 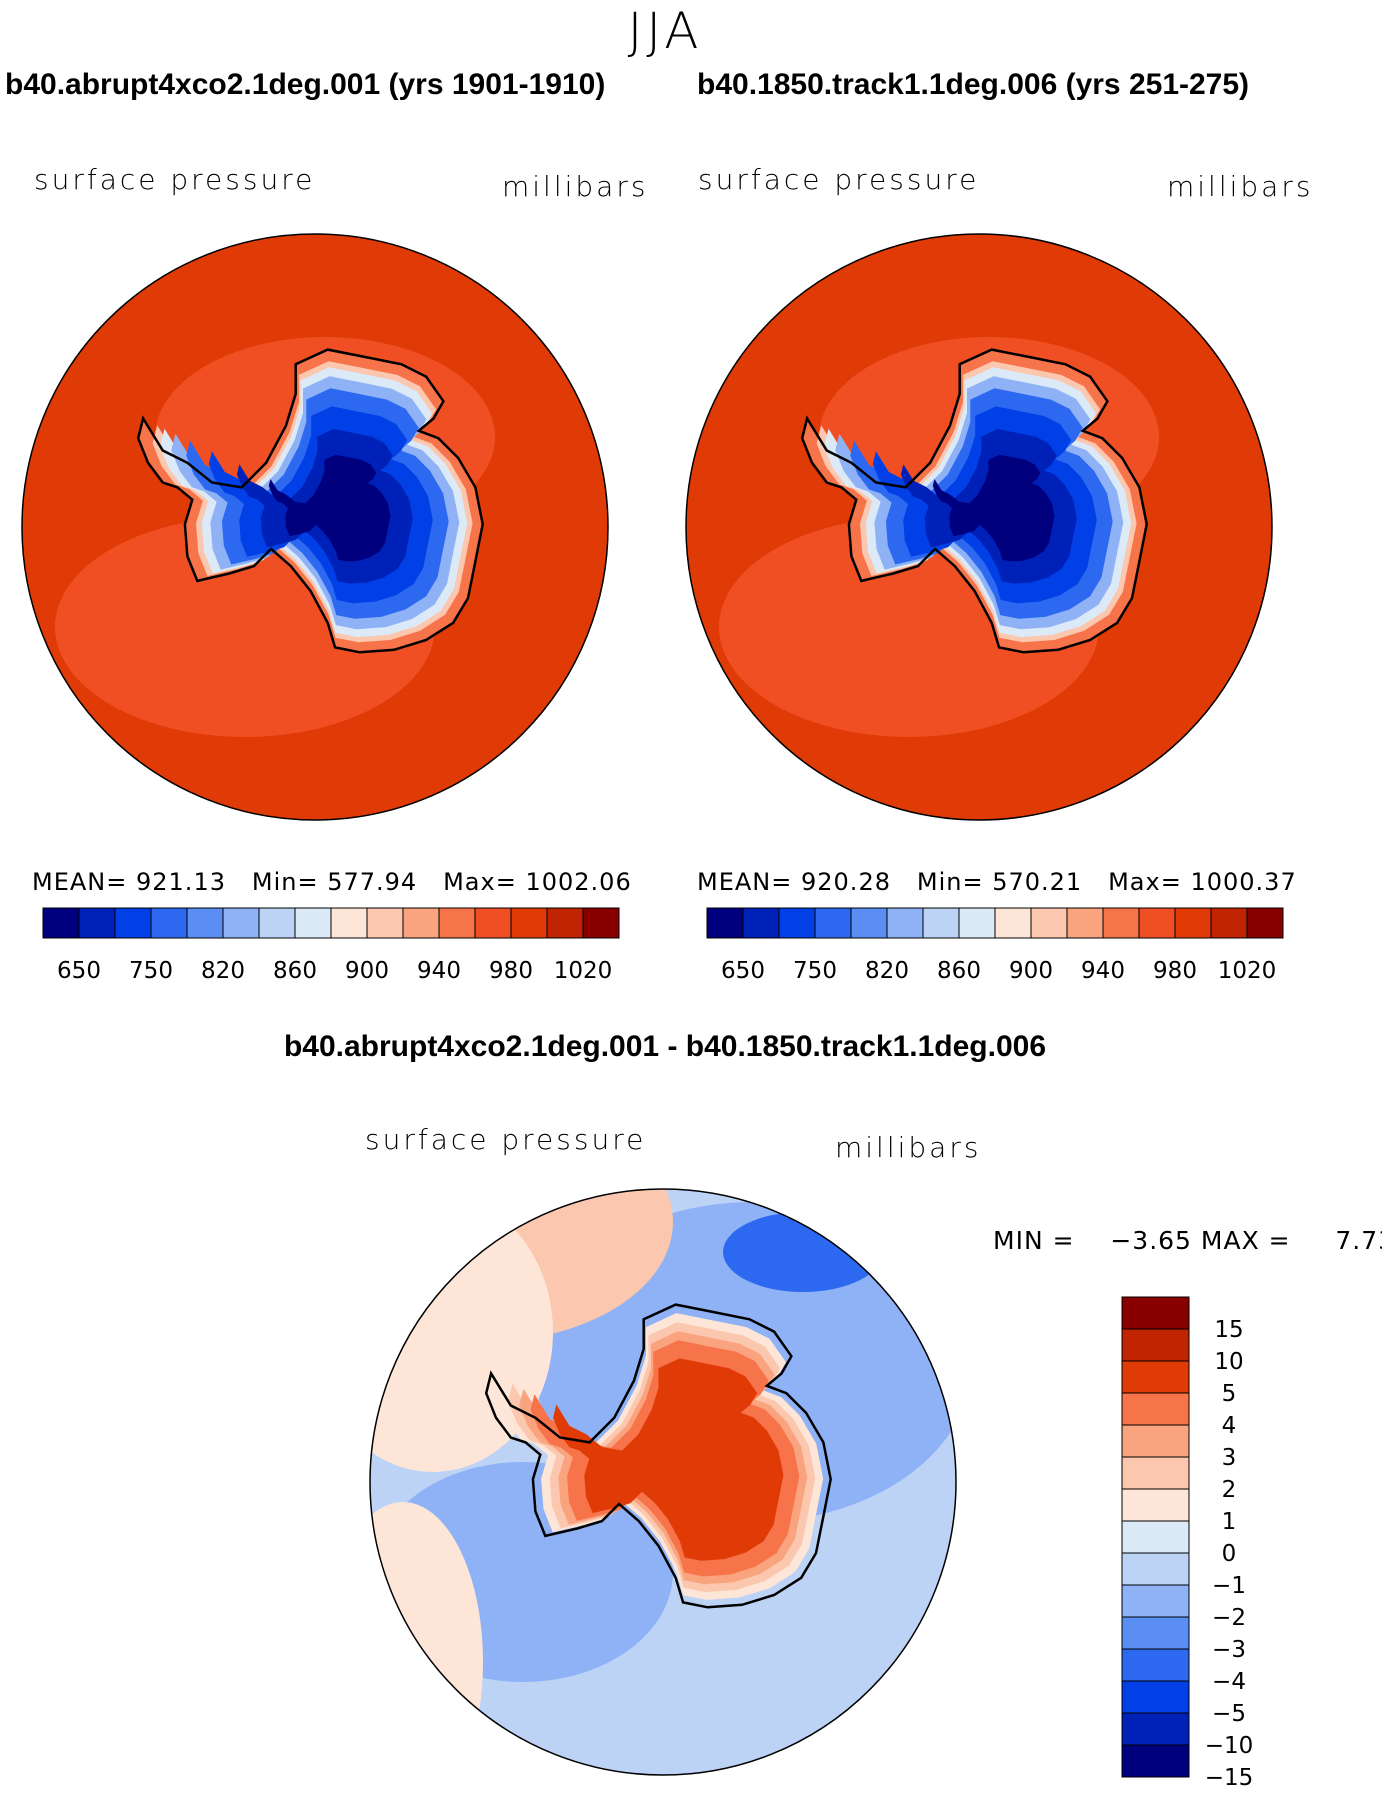 What do you see at coordinates (973, 84) in the screenshot?
I see `panel2-case-title: b40.1850.track1.1deg.006 (yrs 251-275)` at bounding box center [973, 84].